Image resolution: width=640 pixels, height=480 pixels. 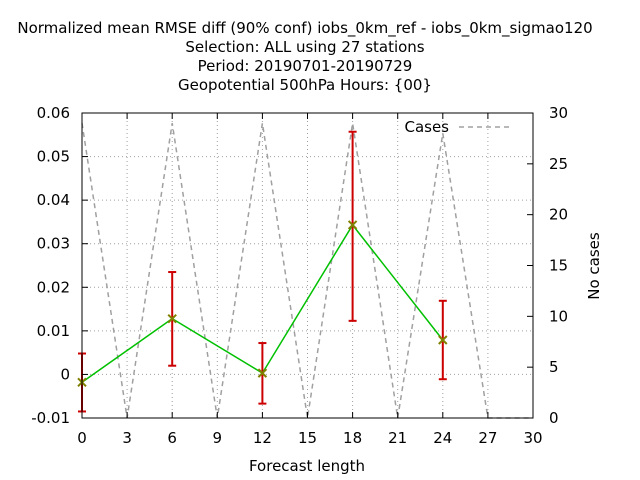 What do you see at coordinates (554, 418) in the screenshot?
I see `y2-tick-label: 0` at bounding box center [554, 418].